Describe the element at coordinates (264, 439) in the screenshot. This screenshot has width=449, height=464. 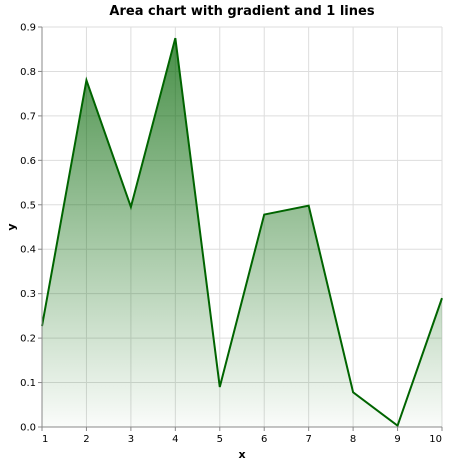
I see `x-tick-label: 6` at that location.